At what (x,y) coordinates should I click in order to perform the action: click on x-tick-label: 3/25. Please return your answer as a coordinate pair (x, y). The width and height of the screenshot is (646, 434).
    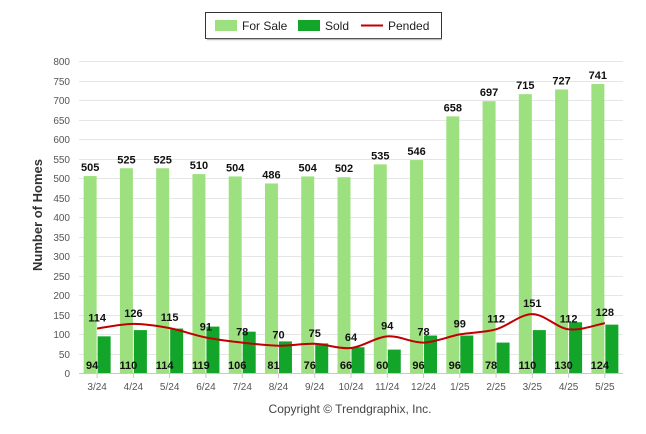
    Looking at the image, I should click on (533, 387).